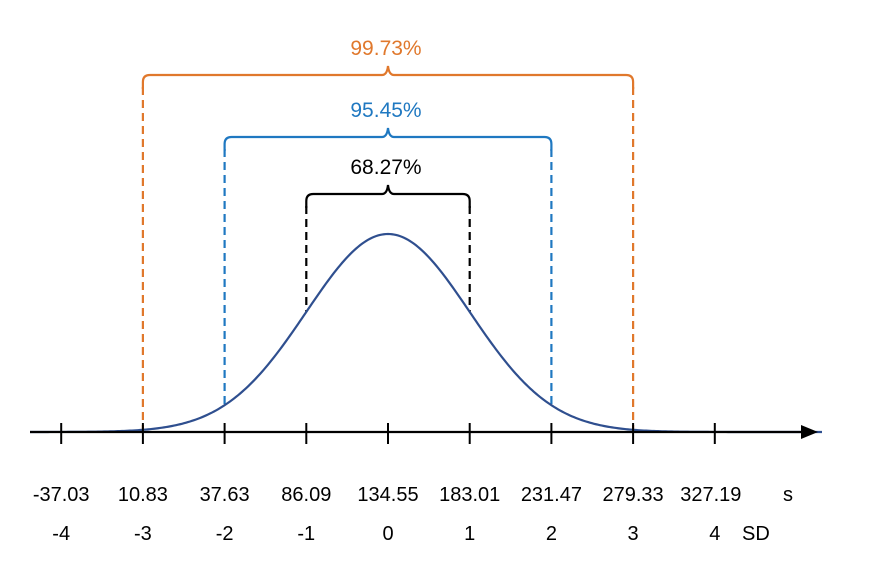 Image resolution: width=869 pixels, height=574 pixels. Describe the element at coordinates (143, 534) in the screenshot. I see `tick-label-sd: -3` at that location.